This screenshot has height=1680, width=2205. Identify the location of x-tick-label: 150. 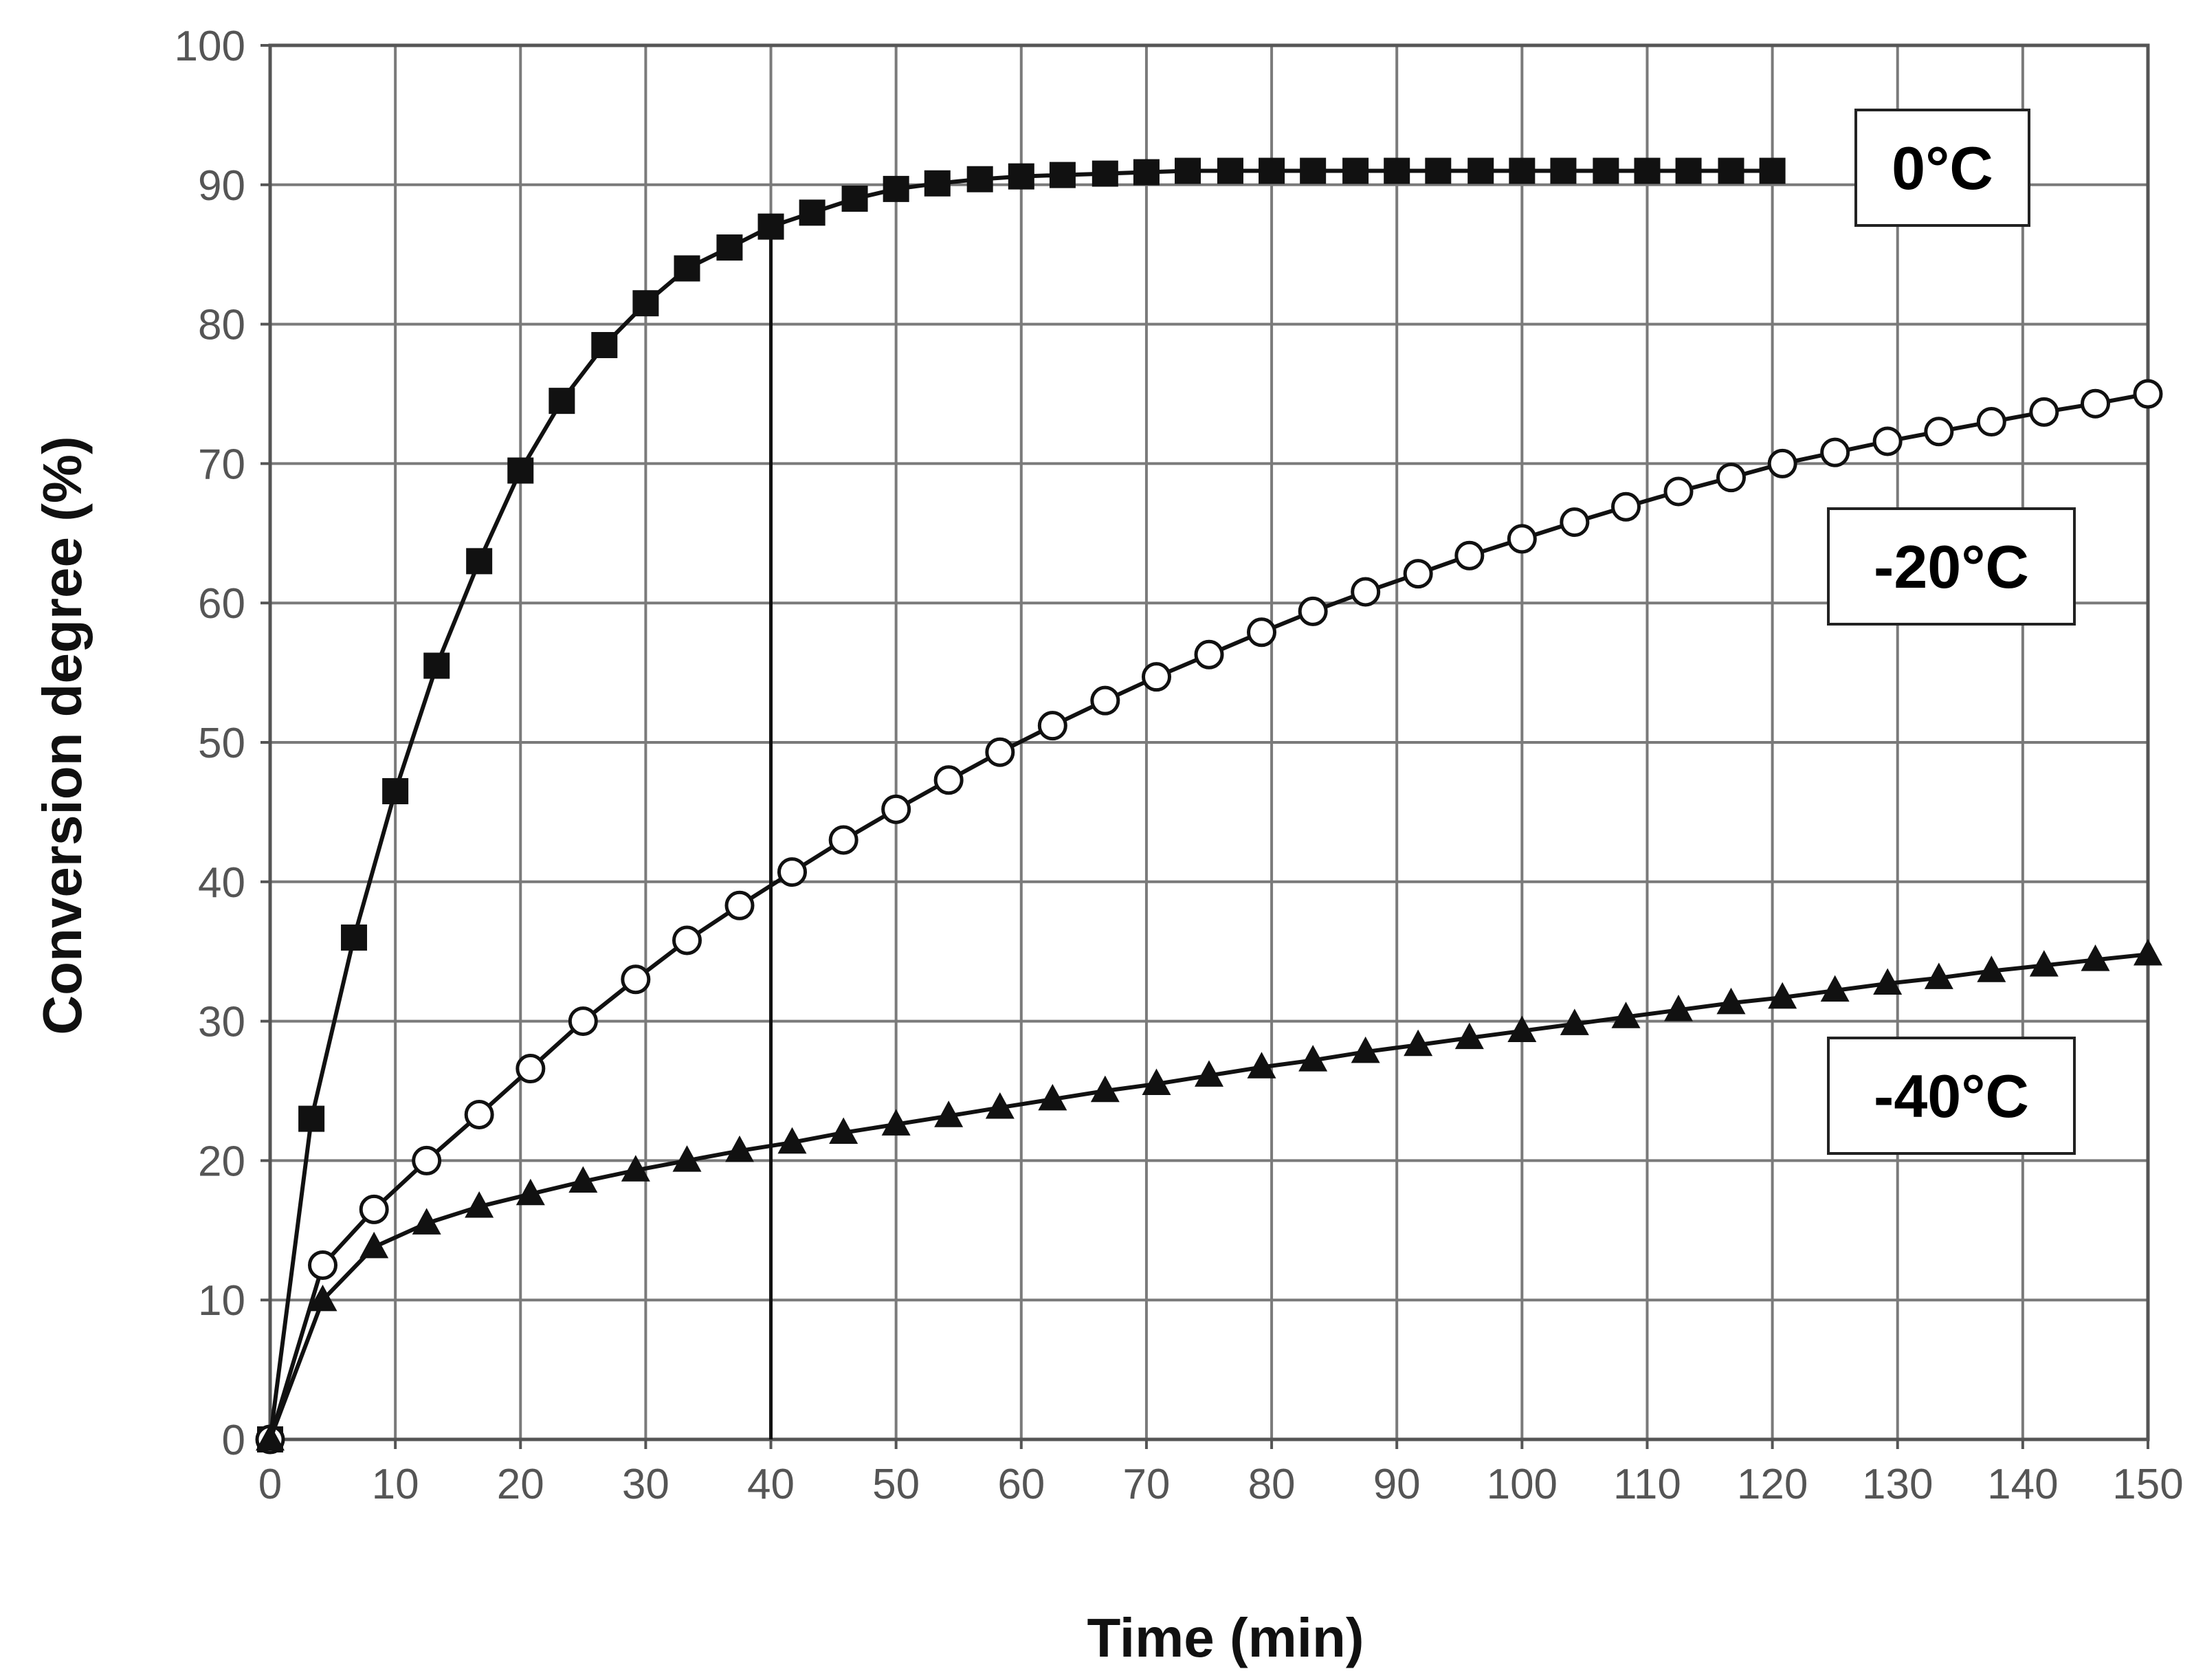
(2147, 1484).